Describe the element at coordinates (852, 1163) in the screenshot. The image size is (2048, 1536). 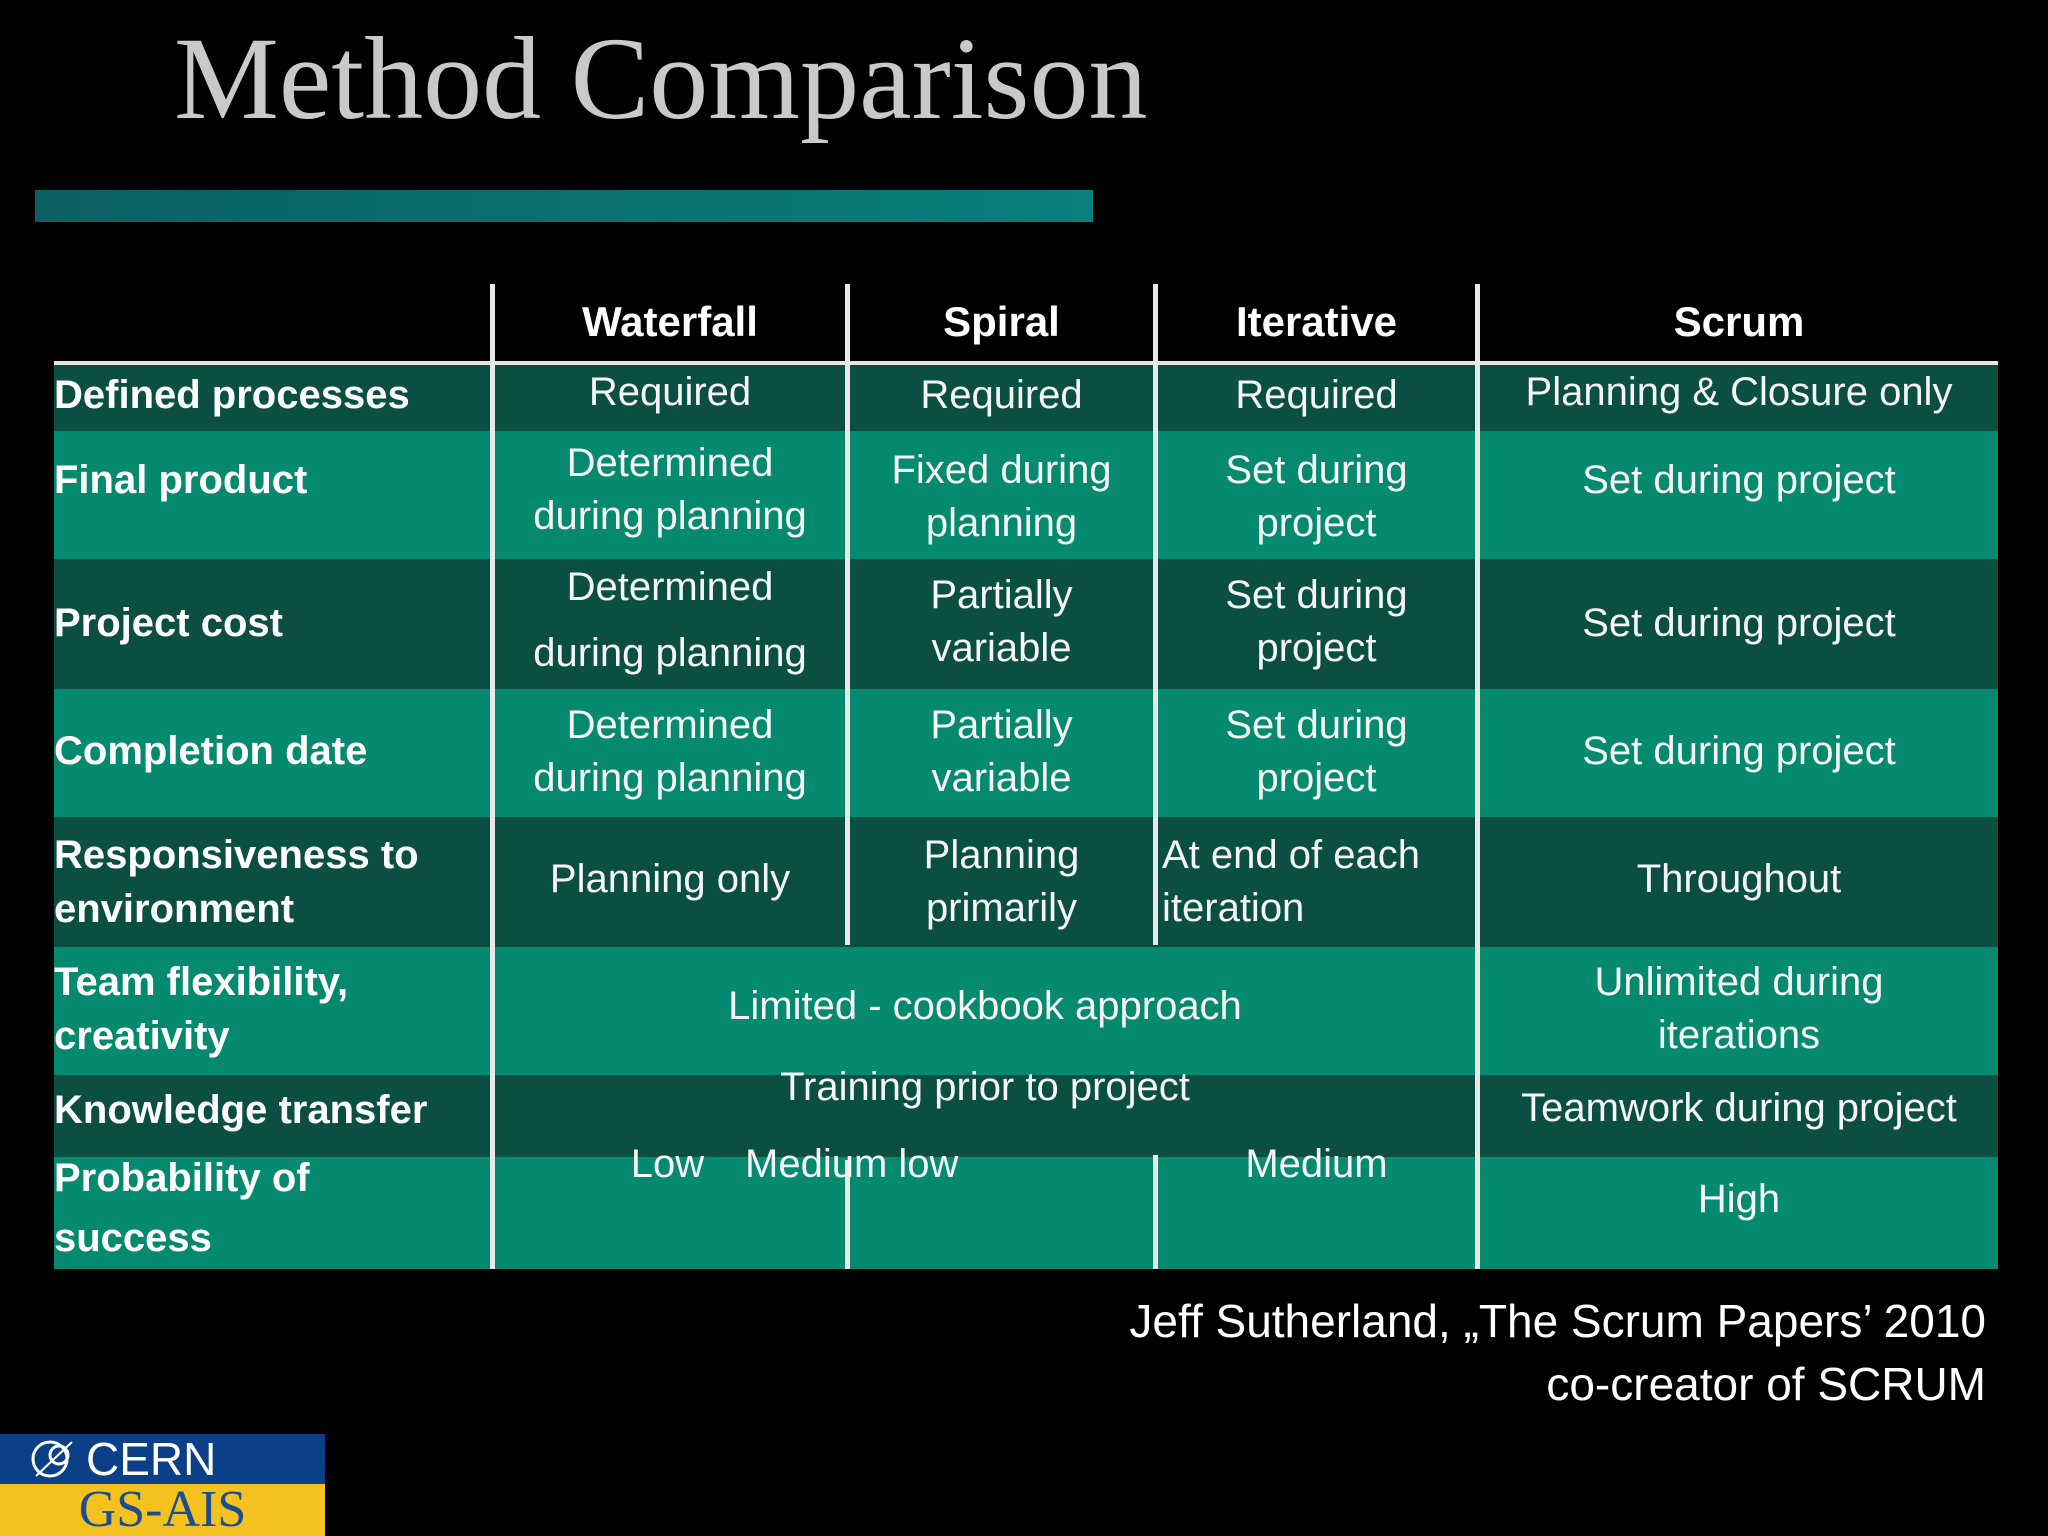
I see `table-cell: Medium low` at that location.